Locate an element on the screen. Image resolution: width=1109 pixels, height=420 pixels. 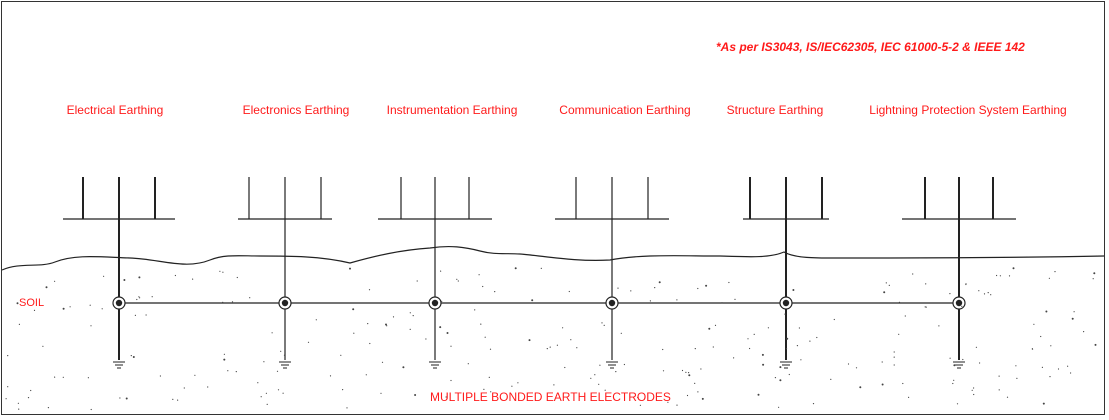
system-label-lps: Lightning Protection System Earthing is located at coordinates (968, 110).